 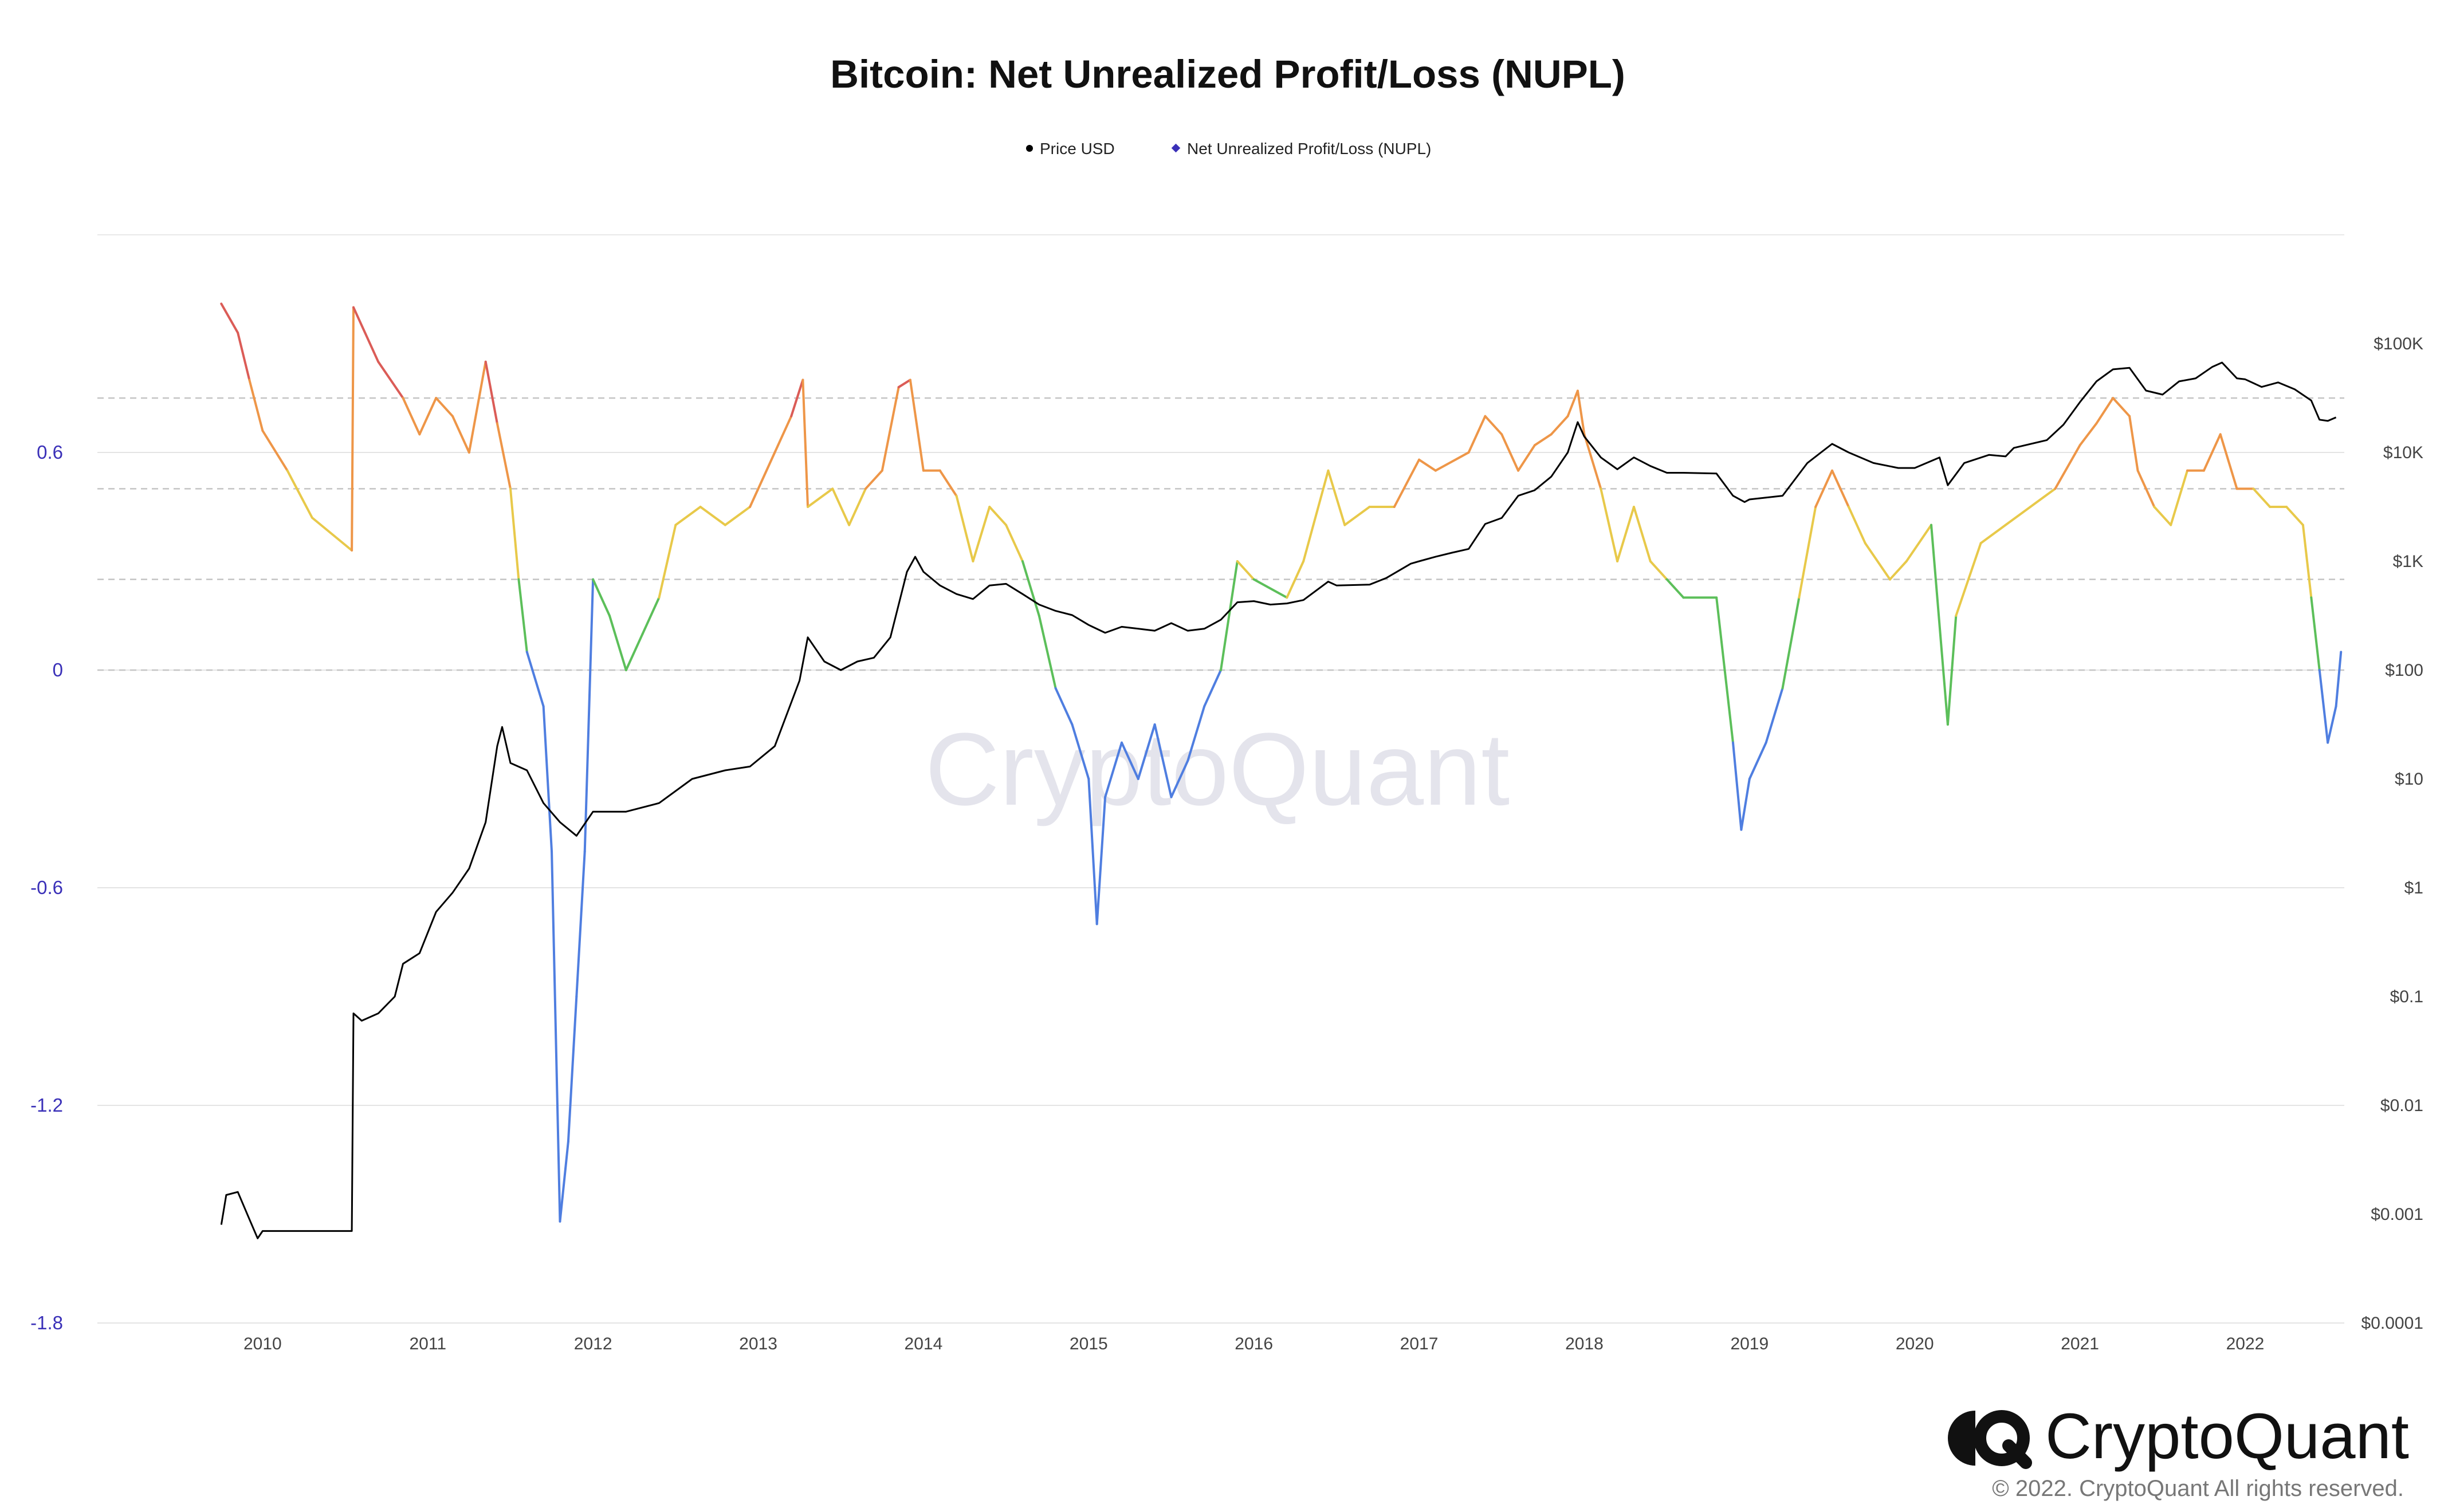 I want to click on y-left-tick-label: 0.6, so click(x=50, y=452).